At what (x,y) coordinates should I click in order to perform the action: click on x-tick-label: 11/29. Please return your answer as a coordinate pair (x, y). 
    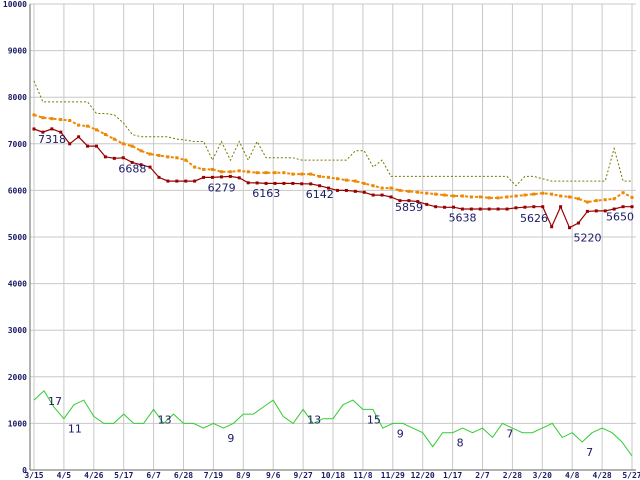
    Looking at the image, I should click on (393, 475).